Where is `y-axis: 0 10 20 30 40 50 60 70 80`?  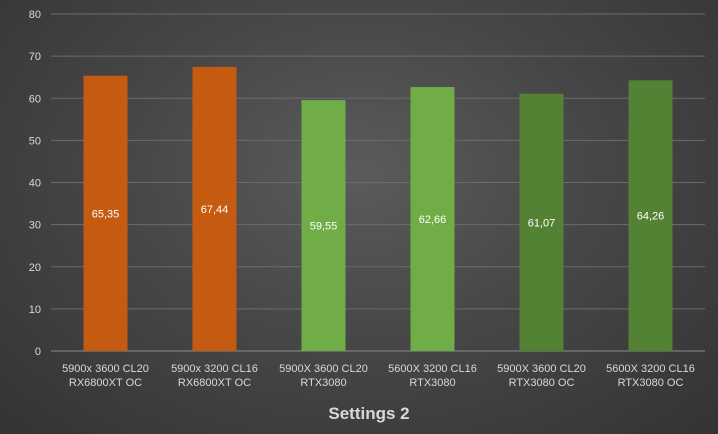 y-axis: 0 10 20 30 40 50 60 70 80 is located at coordinates (35, 183).